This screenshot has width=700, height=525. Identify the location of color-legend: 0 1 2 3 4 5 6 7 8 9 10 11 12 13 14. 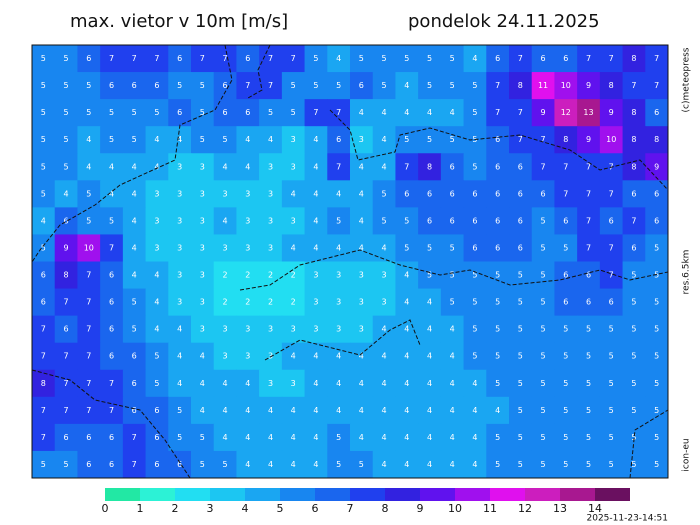
(366, 501).